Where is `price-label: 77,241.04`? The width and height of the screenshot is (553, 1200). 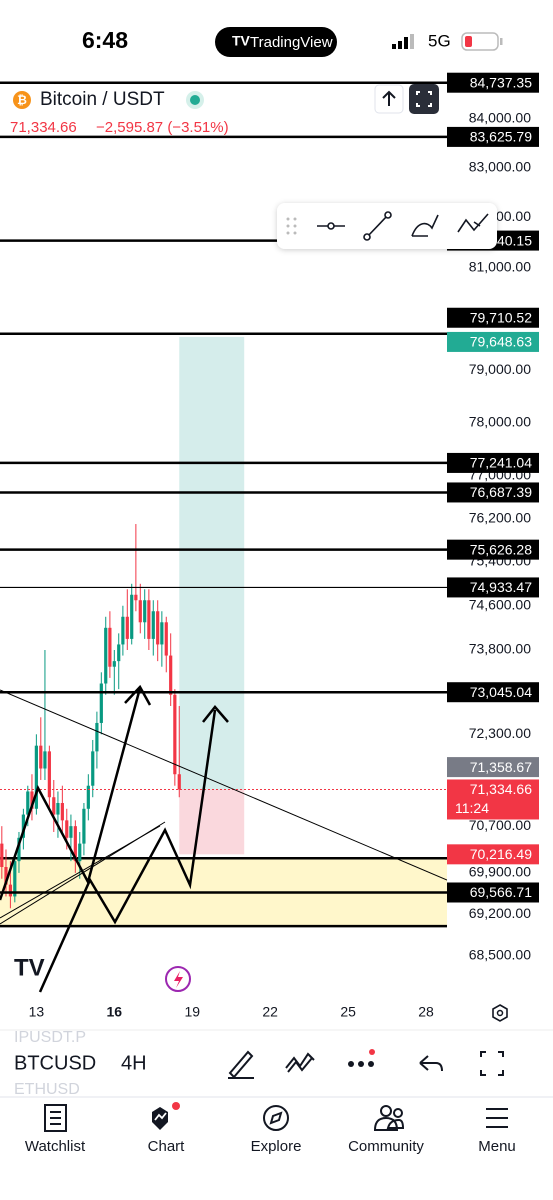 price-label: 77,241.04 is located at coordinates (501, 463).